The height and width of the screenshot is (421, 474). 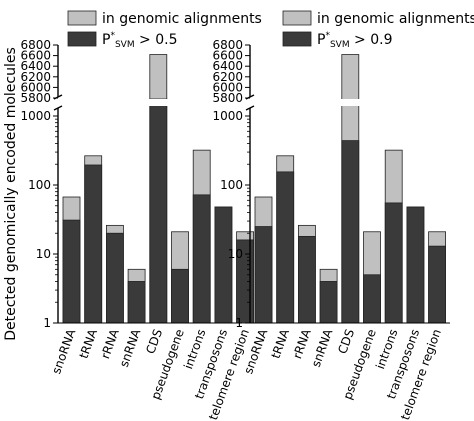 What do you see at coordinates (63, 351) in the screenshot?
I see `category-label: snoRNA` at bounding box center [63, 351].